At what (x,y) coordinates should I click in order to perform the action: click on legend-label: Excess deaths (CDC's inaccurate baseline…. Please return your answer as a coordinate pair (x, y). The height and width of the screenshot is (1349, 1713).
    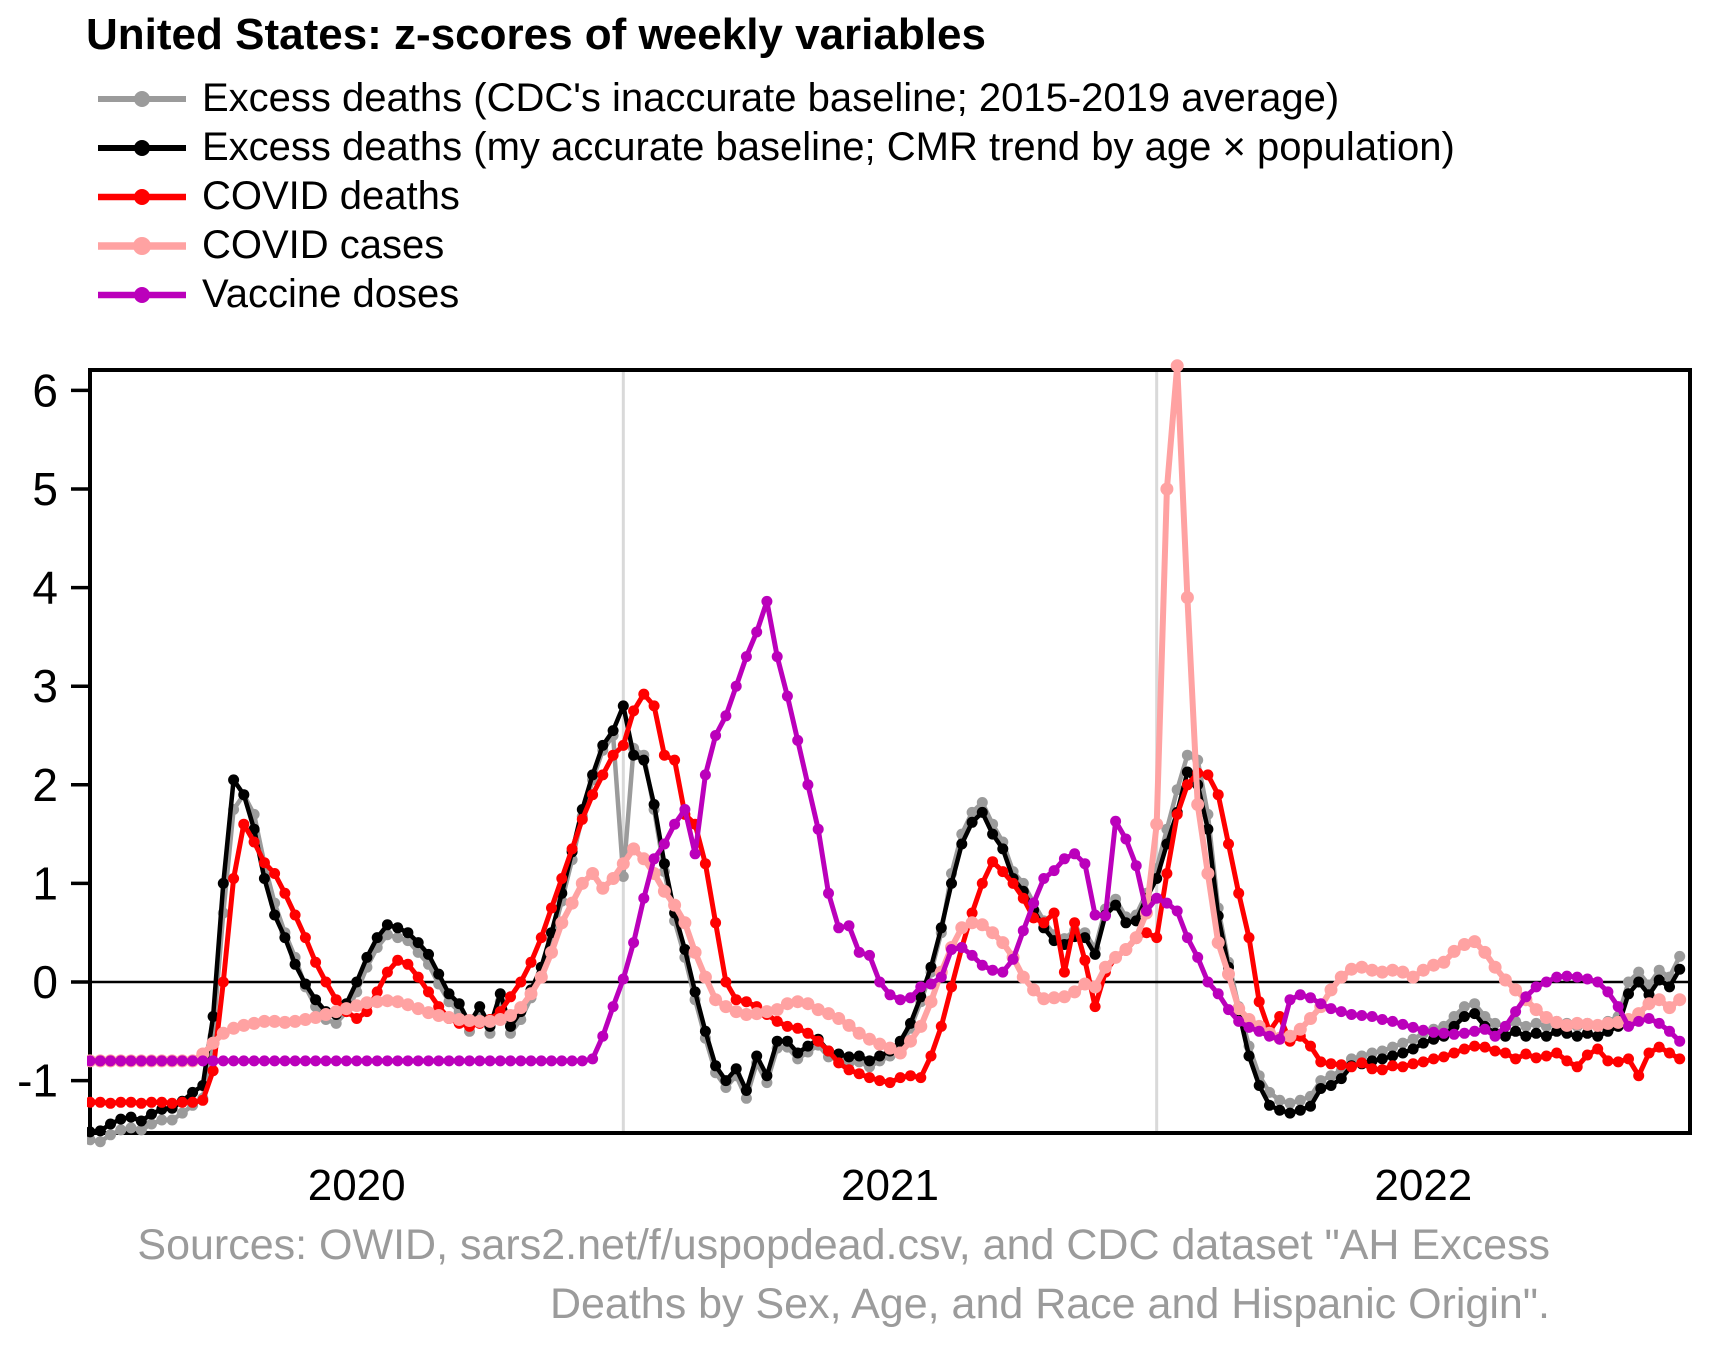
    Looking at the image, I should click on (771, 98).